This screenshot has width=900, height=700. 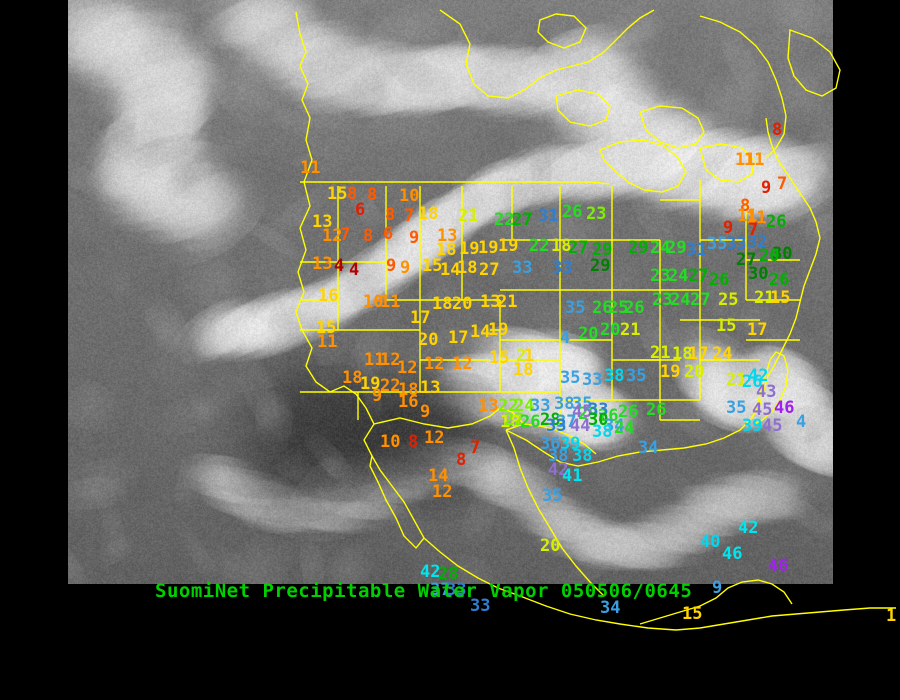 I want to click on pwv-station-value: 15, so click(x=692, y=614).